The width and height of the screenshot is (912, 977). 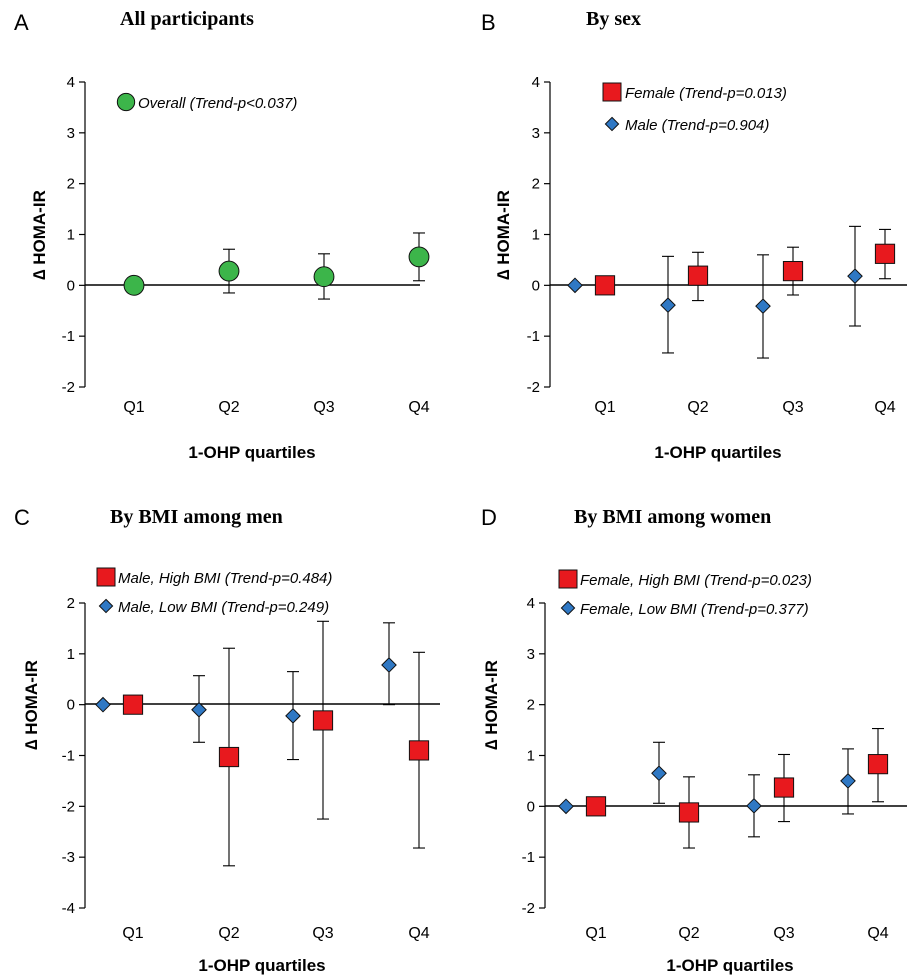 What do you see at coordinates (21, 22) in the screenshot?
I see `panel-letter: A` at bounding box center [21, 22].